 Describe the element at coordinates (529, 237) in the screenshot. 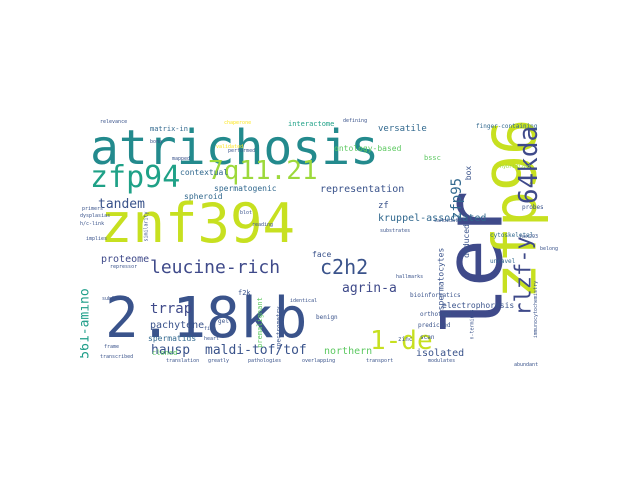

I see `word-hek293: hek293` at that location.